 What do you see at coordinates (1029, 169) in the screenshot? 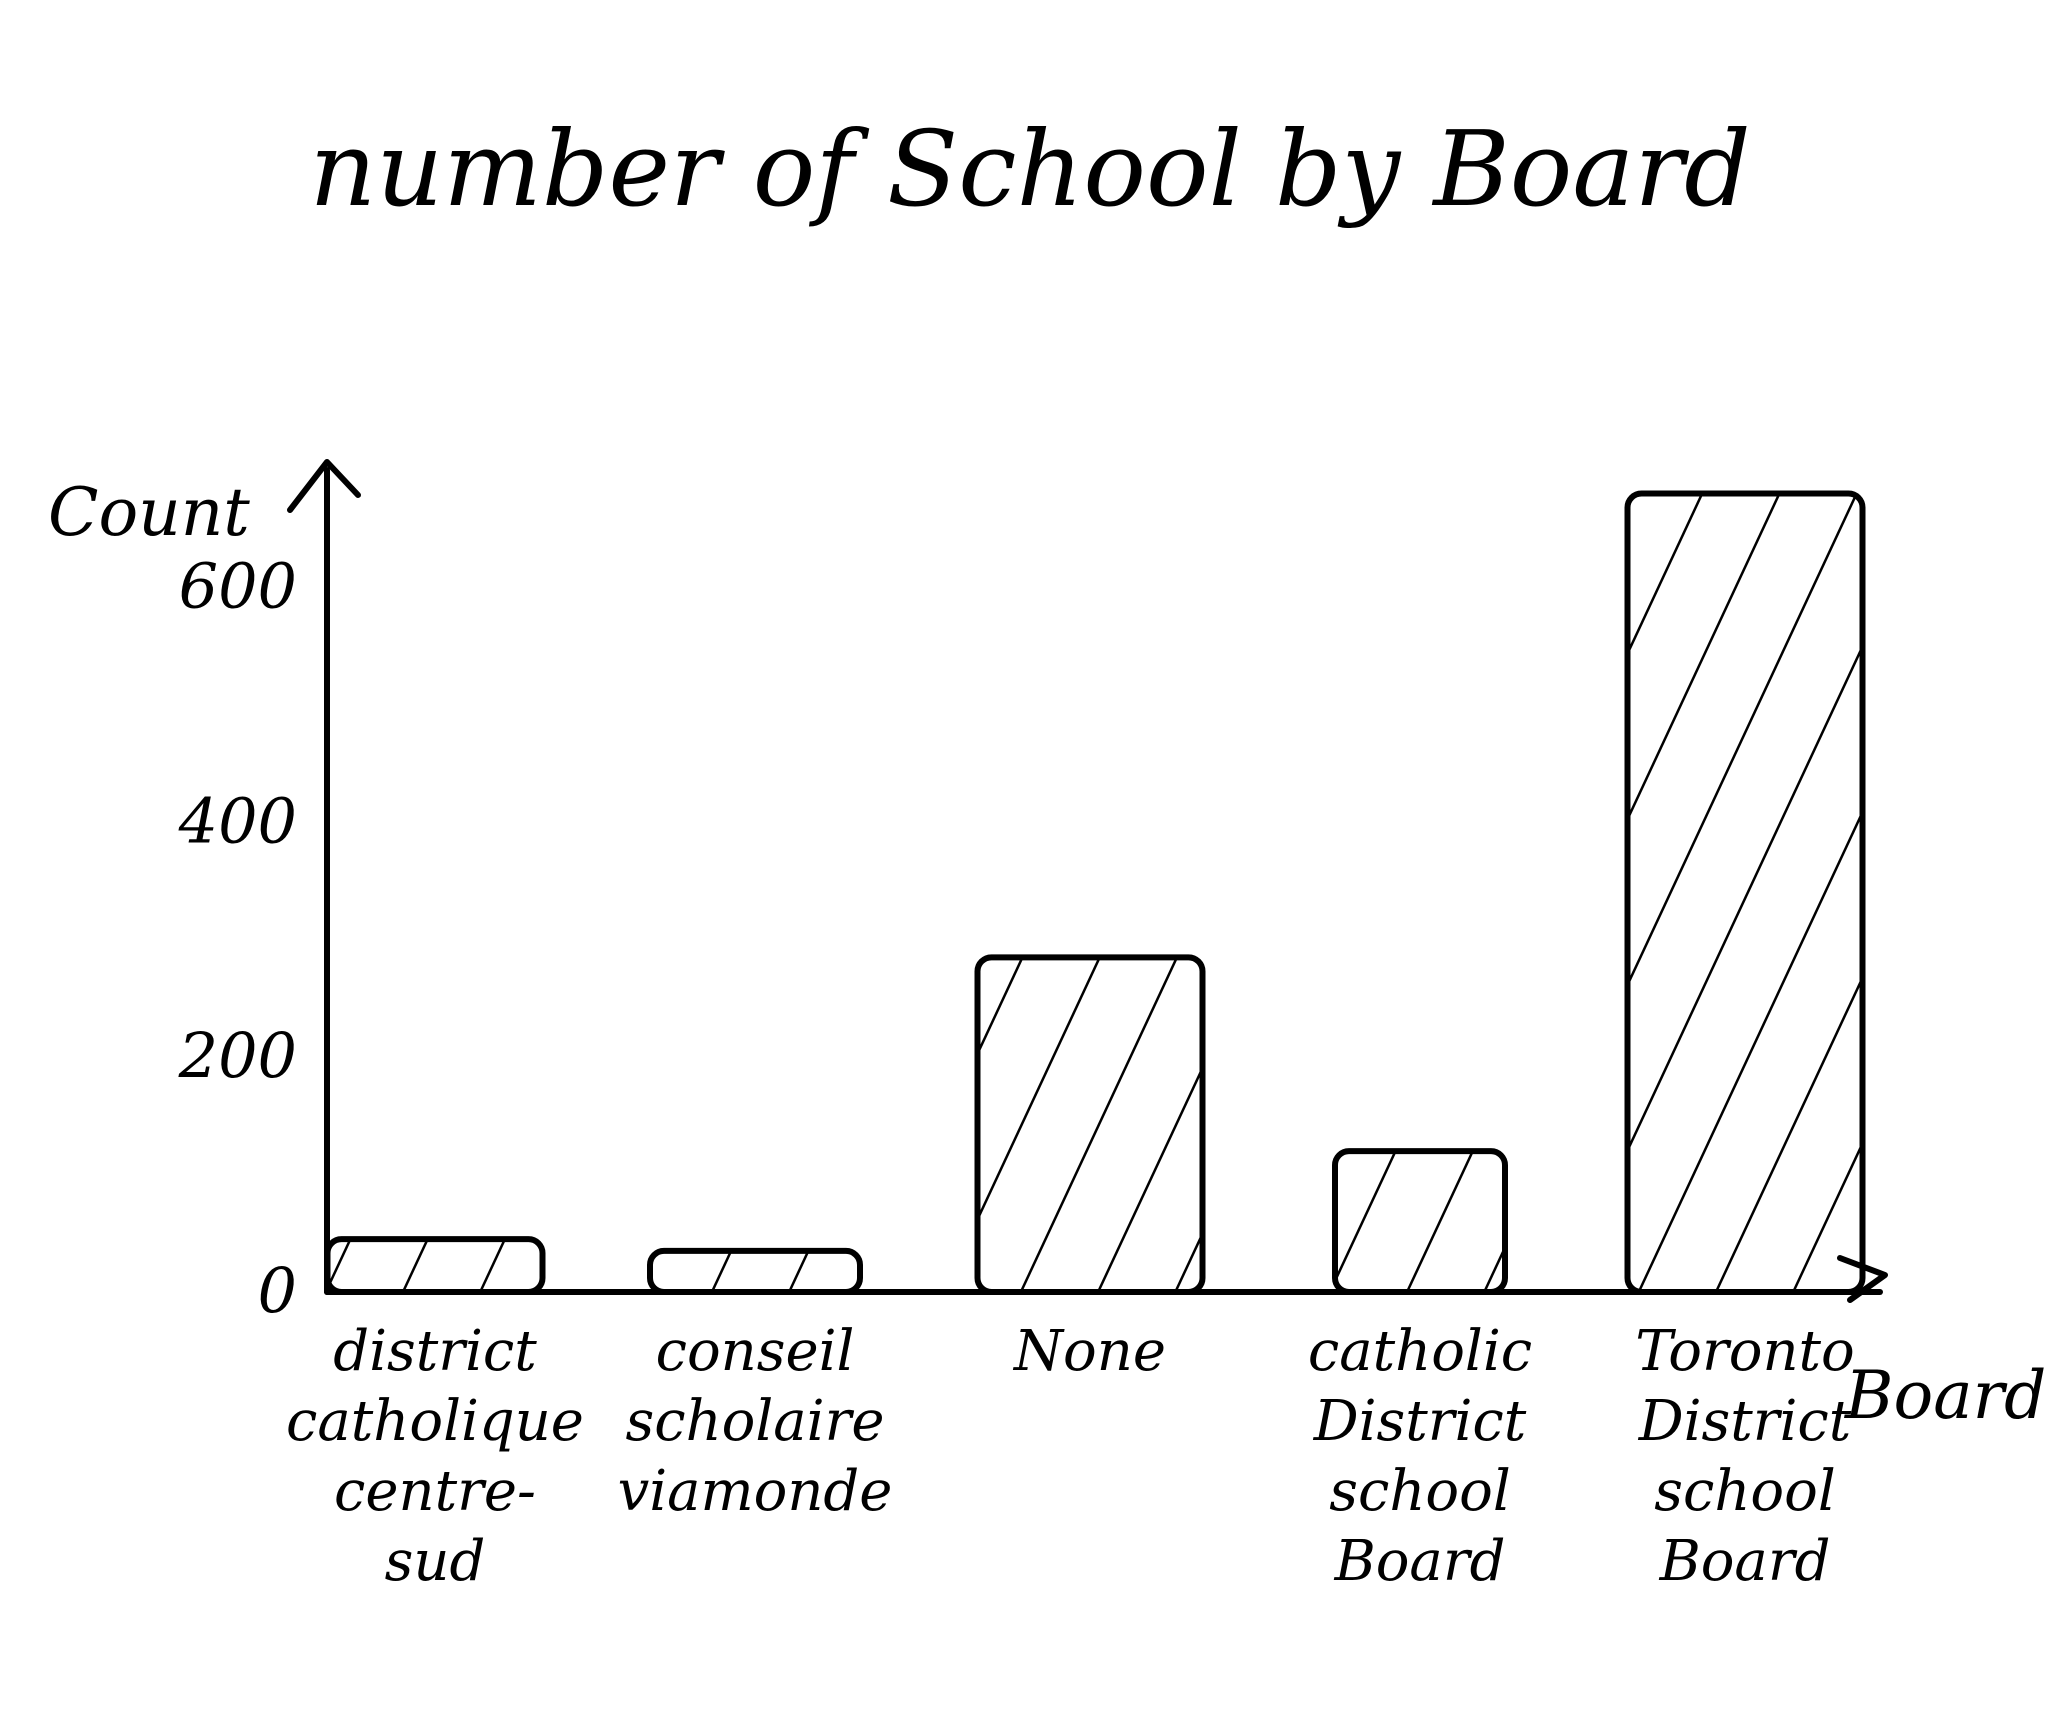
I see `chart-title: number of School by Board` at bounding box center [1029, 169].